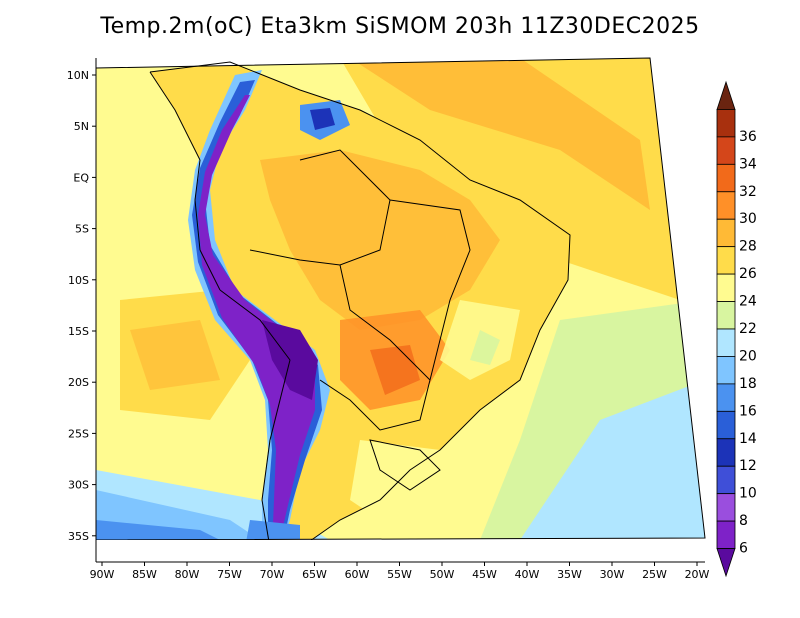 The height and width of the screenshot is (618, 800). Describe the element at coordinates (748, 384) in the screenshot. I see `colorbar-label: 18` at that location.